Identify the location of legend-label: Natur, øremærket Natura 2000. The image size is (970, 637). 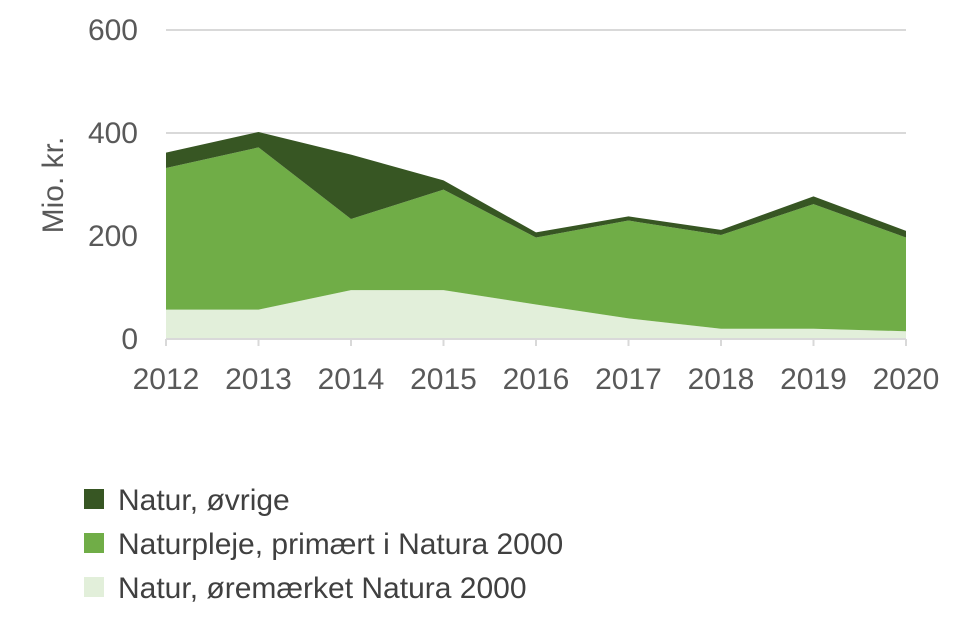
(322, 588).